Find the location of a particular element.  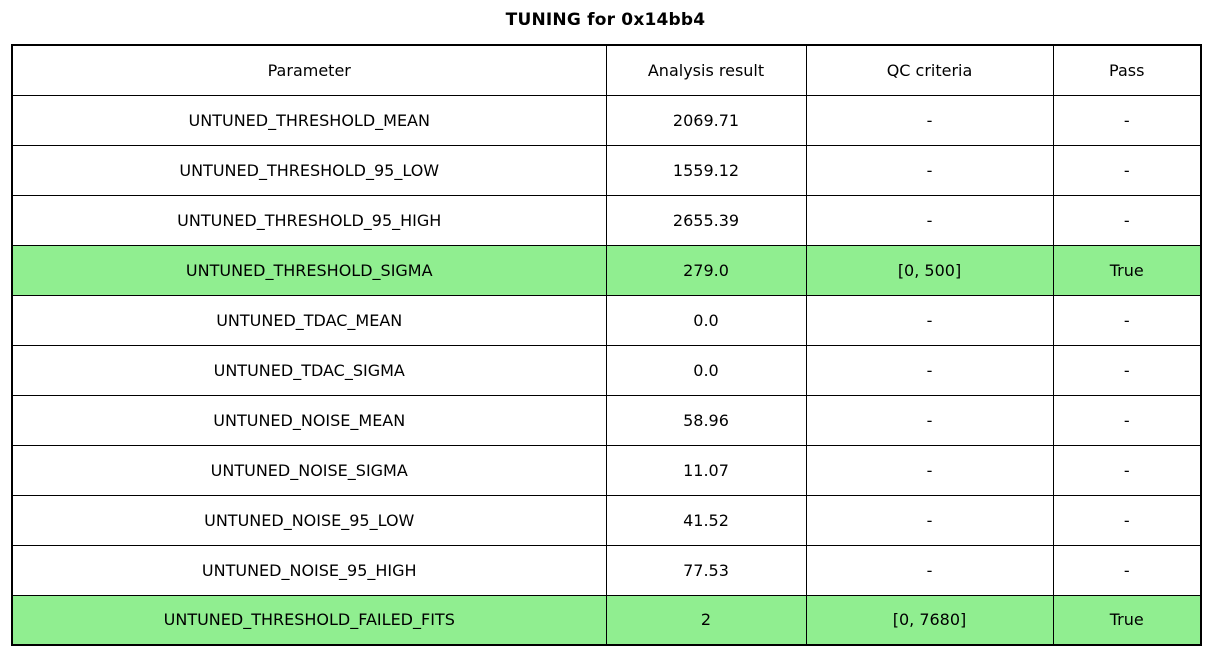

col-header-parameter: Parameter is located at coordinates (309, 70).